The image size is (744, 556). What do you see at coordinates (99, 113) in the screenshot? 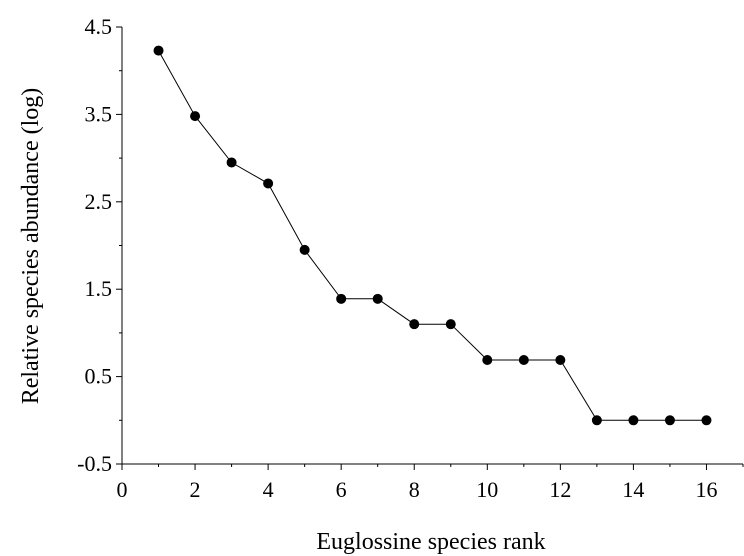
I see `y-tick-label: 3.5` at bounding box center [99, 113].